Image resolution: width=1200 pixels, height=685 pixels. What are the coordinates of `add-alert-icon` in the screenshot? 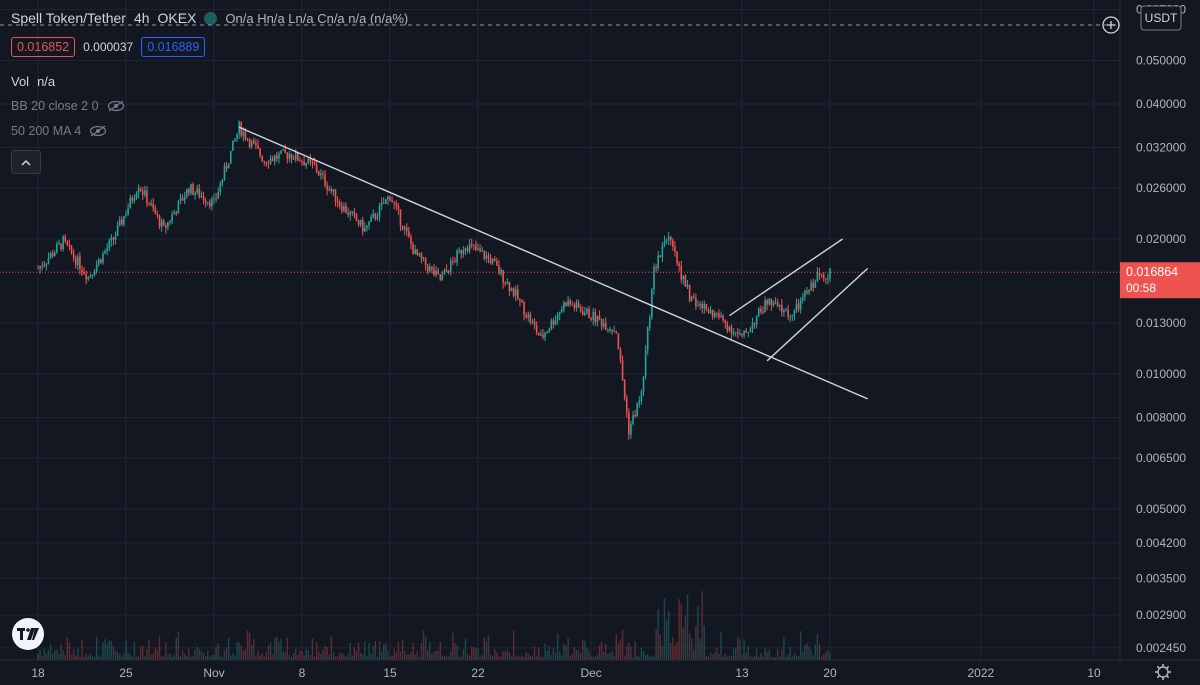 It's located at (1111, 25).